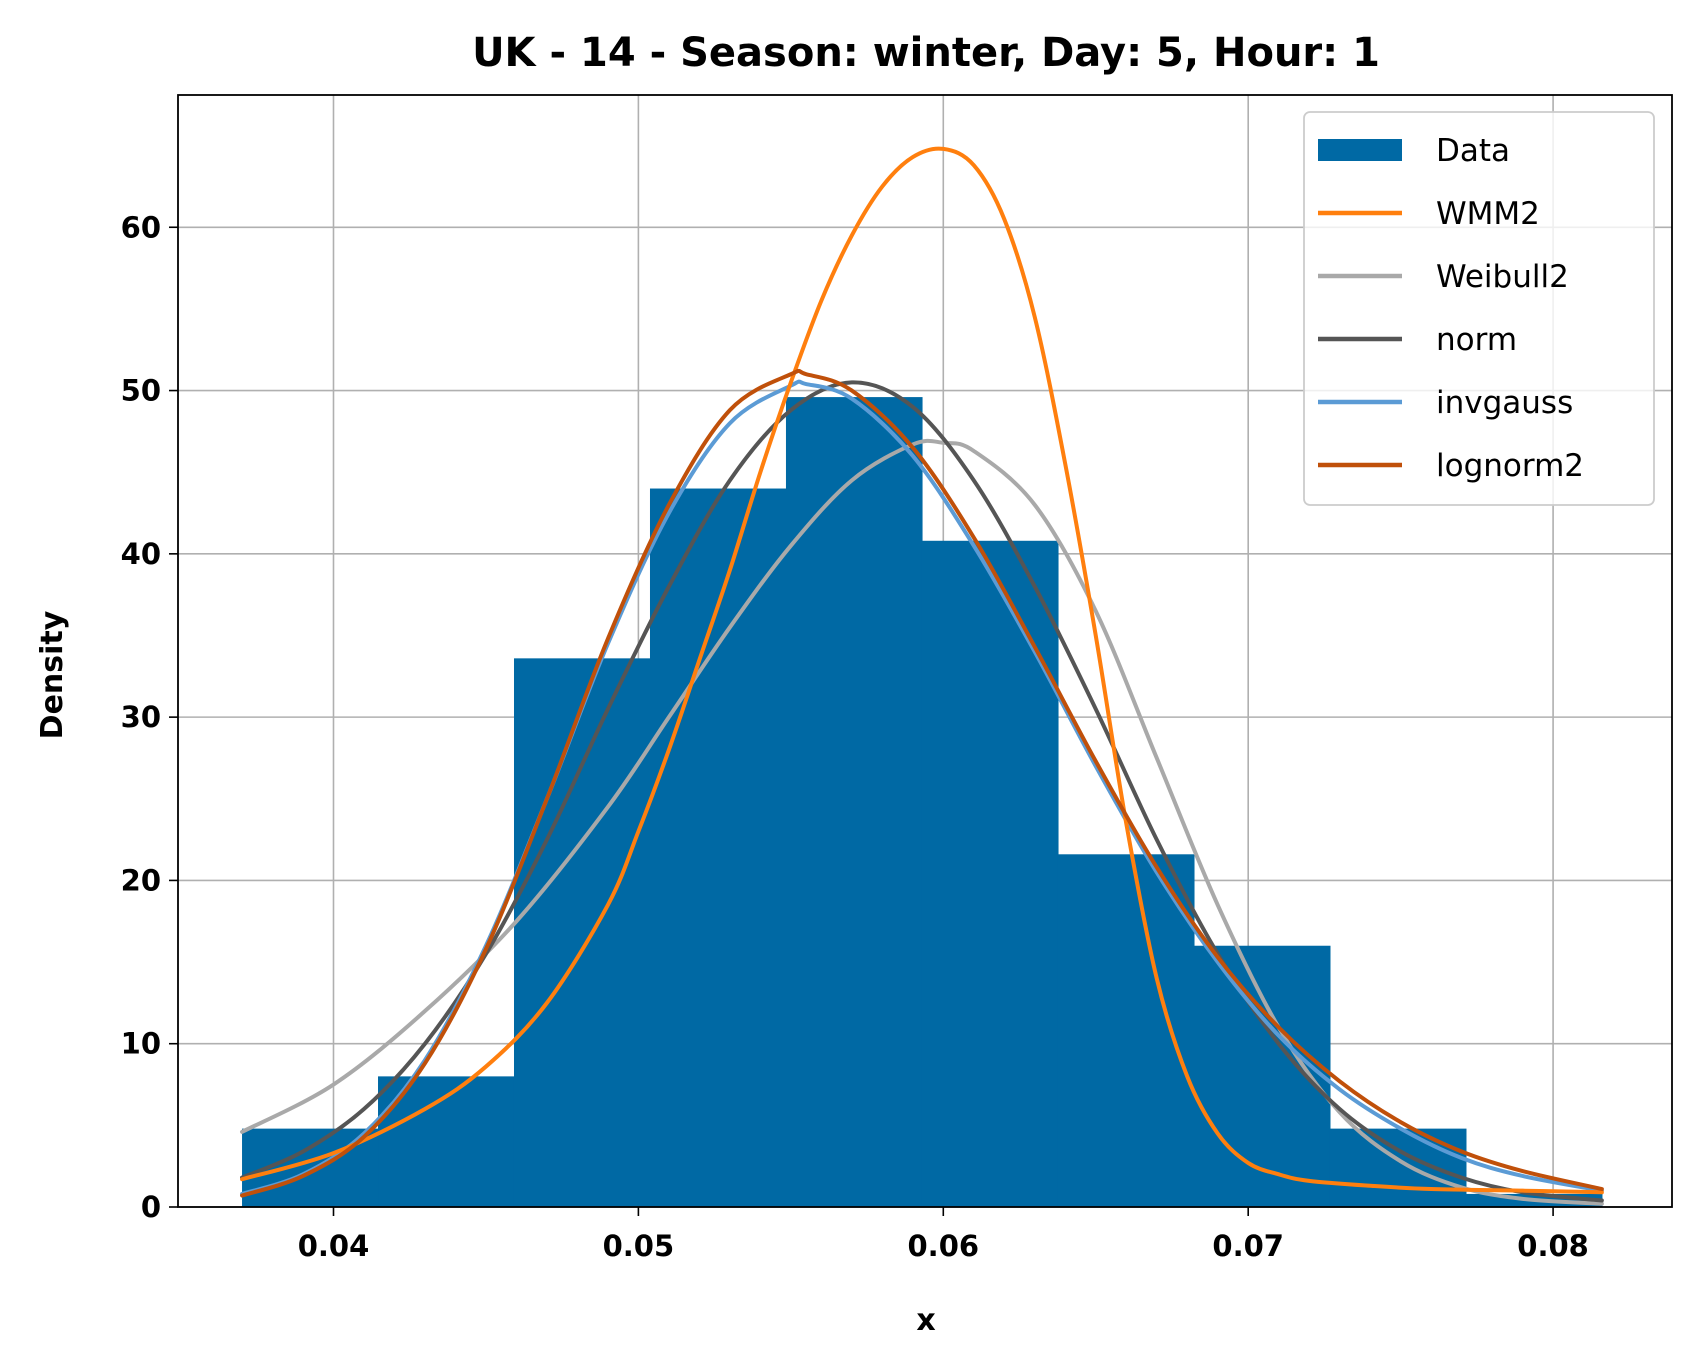 The image size is (1693, 1361). Describe the element at coordinates (52, 674) in the screenshot. I see `y-axis-label: Density` at that location.